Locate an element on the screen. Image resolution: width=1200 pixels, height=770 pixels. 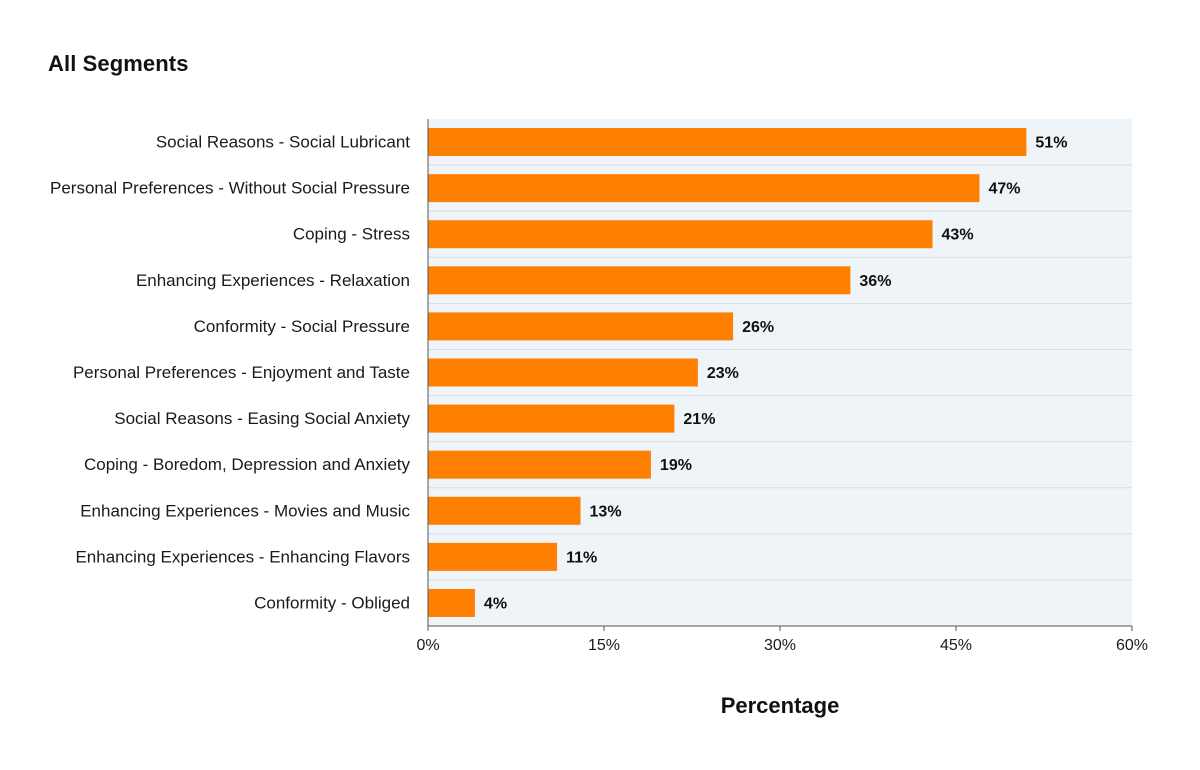
category-label: Coping - Boredom, Depression and Anxiety is located at coordinates (247, 464).